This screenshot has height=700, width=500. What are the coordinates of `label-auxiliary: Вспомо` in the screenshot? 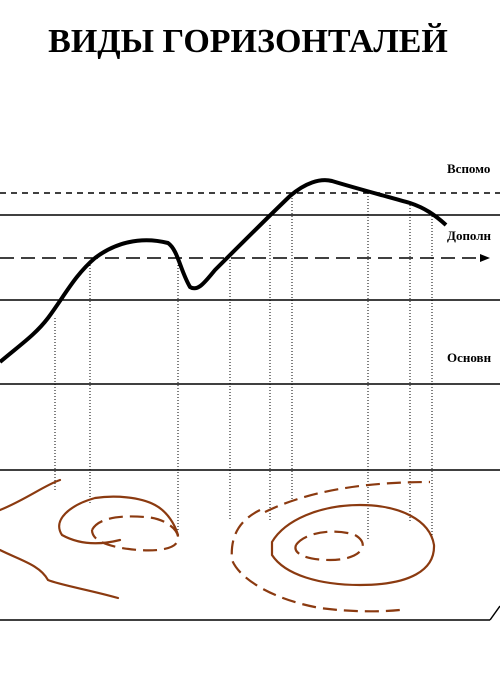 It's located at (468, 168).